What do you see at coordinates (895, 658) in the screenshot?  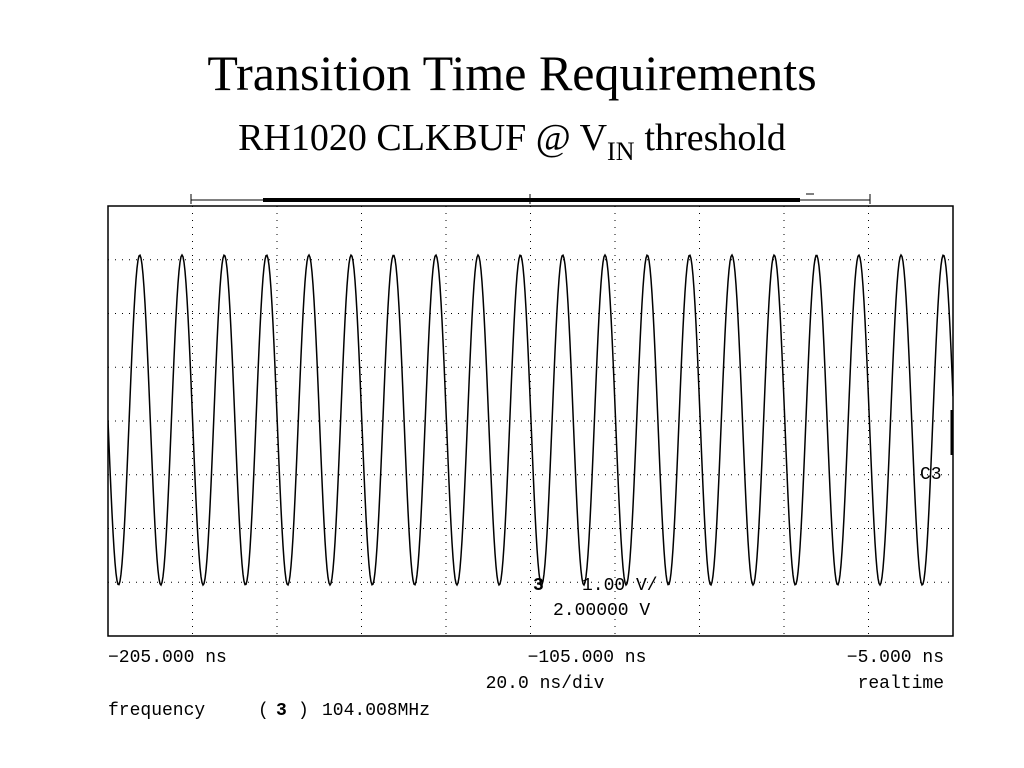 I see `time-right: −5.000 ns` at bounding box center [895, 658].